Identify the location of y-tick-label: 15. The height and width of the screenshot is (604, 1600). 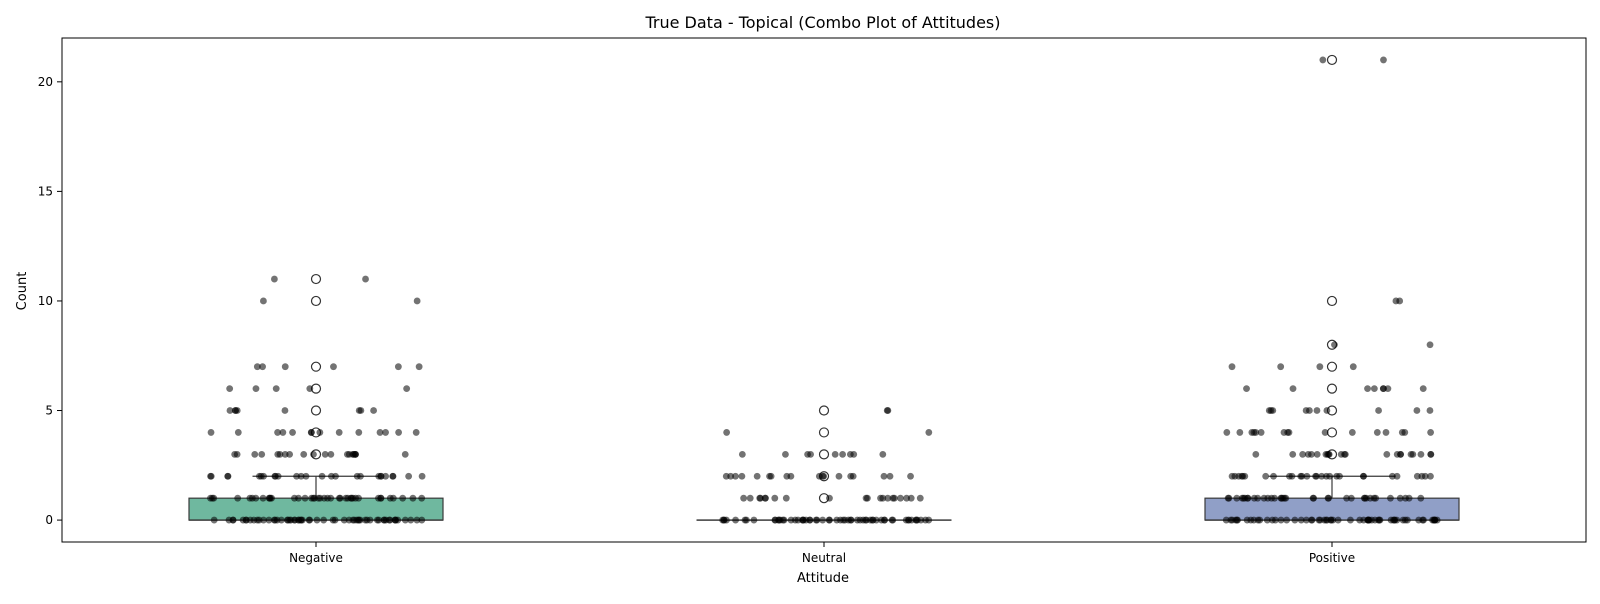
(45, 191).